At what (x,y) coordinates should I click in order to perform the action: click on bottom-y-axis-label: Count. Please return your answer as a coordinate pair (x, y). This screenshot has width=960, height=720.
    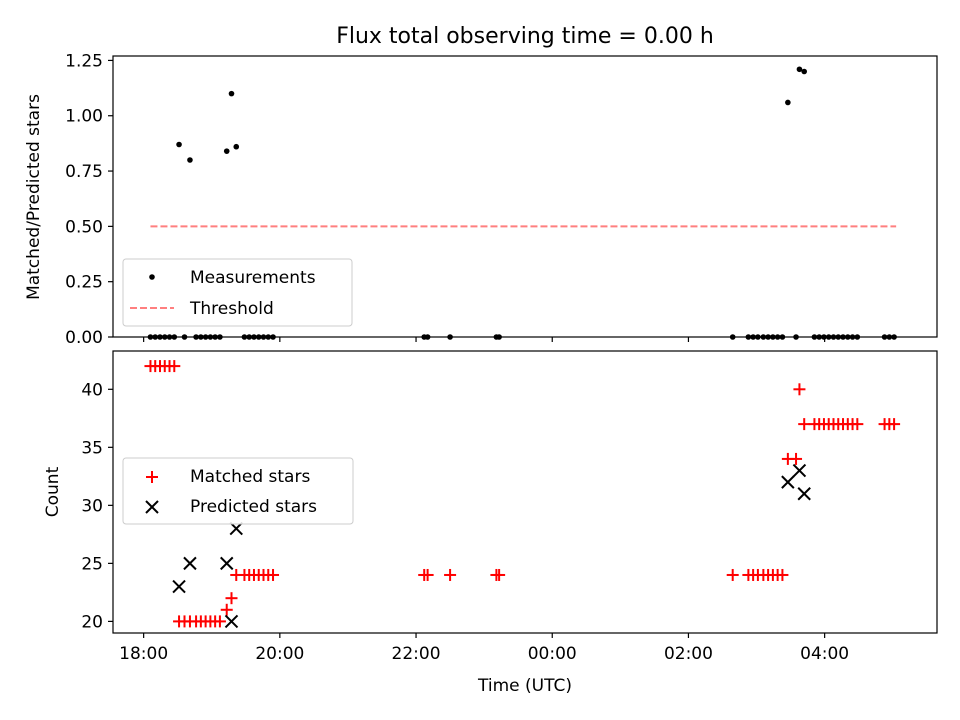
    Looking at the image, I should click on (53, 491).